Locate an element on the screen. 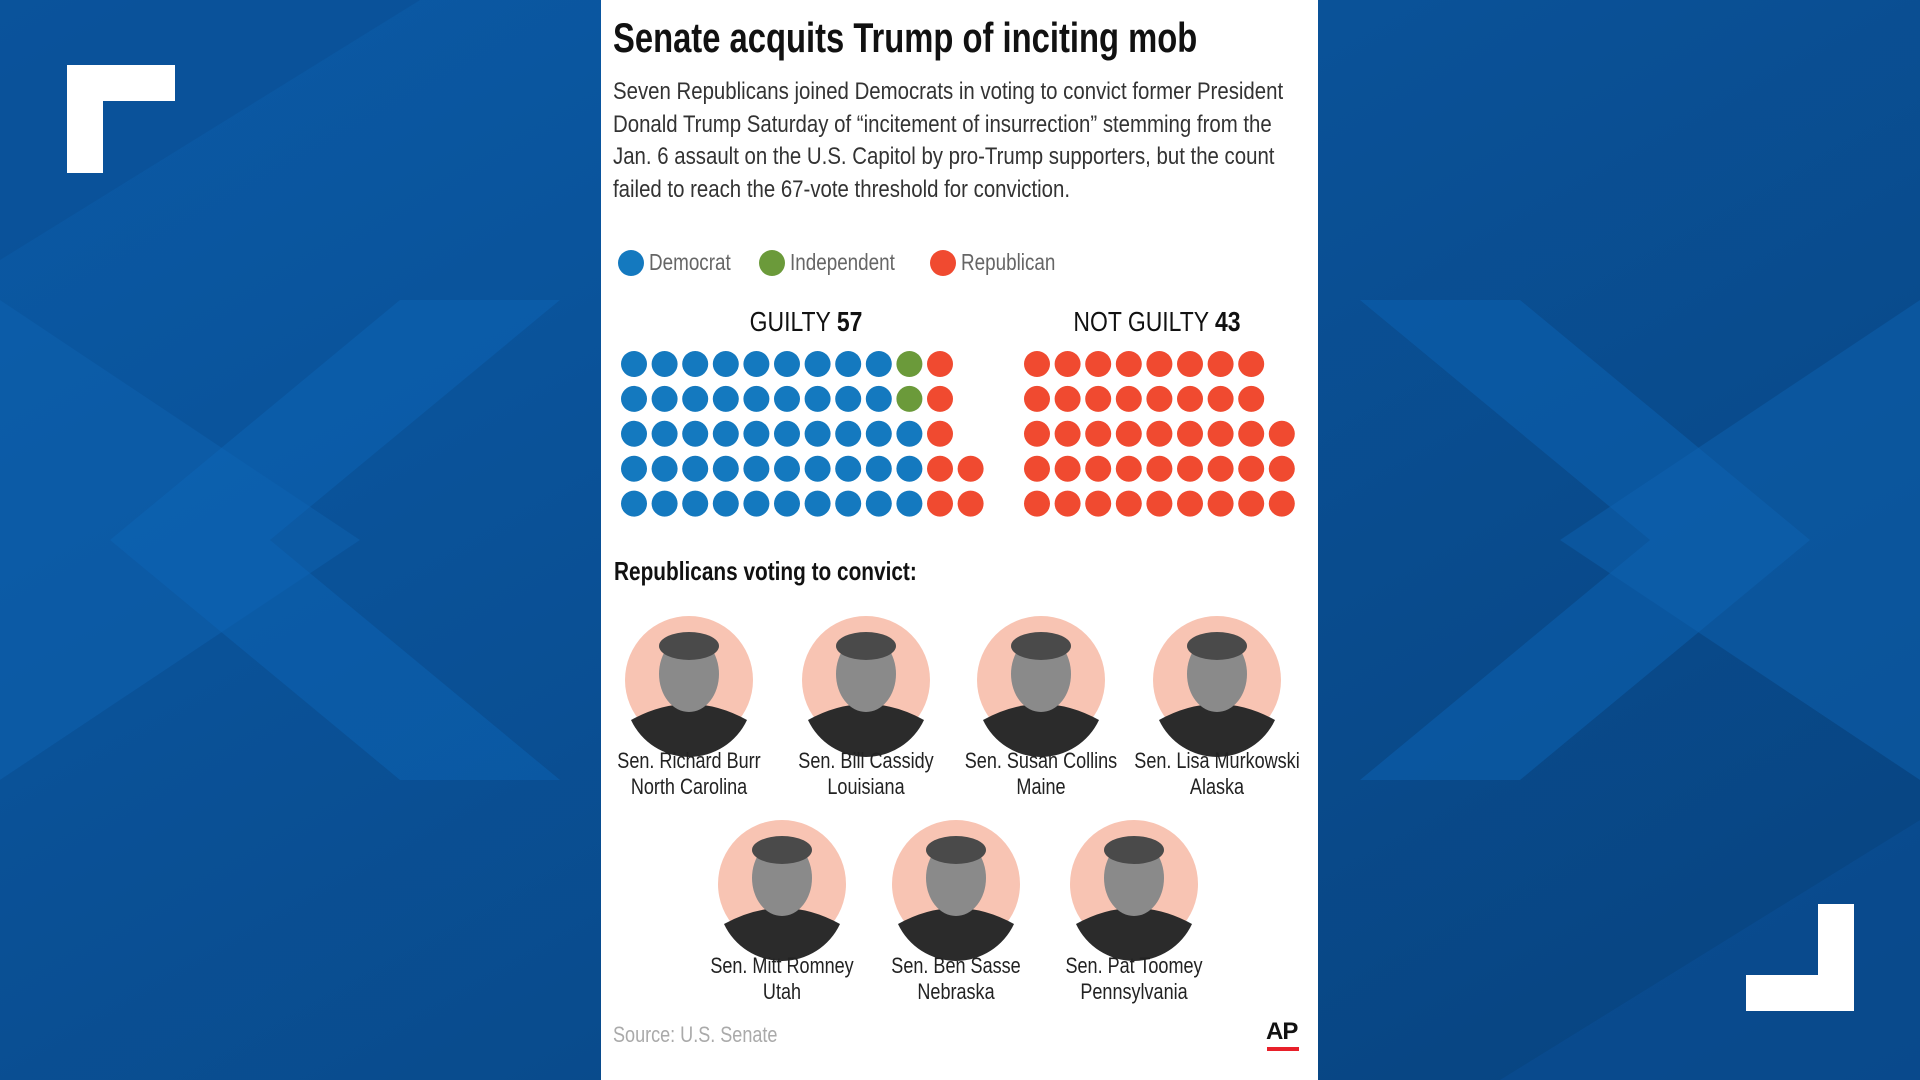  senator-state: Maine is located at coordinates (1041, 786).